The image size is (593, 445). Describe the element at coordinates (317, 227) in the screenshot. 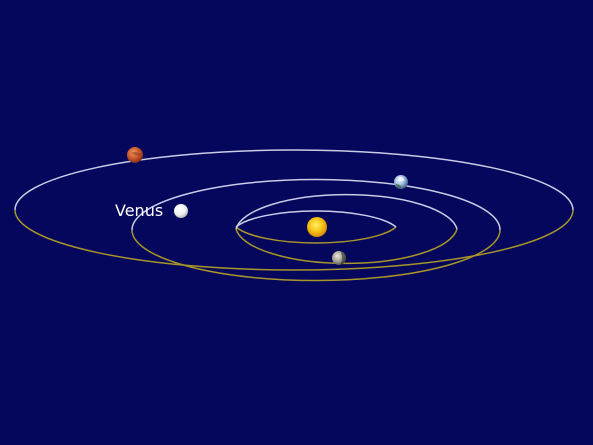

I see `sun-icon` at that location.